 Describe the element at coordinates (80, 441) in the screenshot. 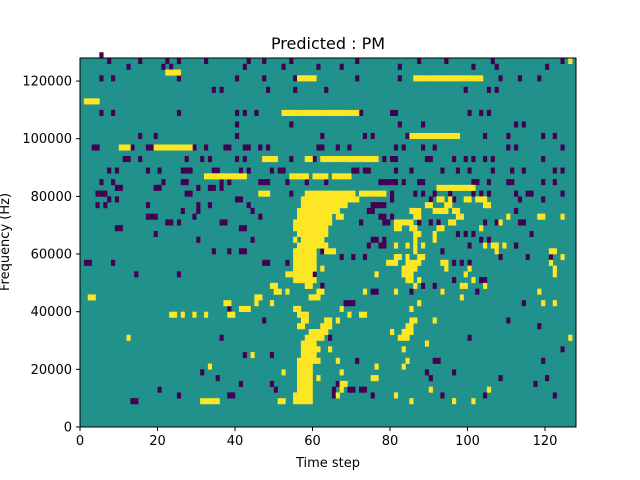

I see `x-tick-label: 0` at that location.